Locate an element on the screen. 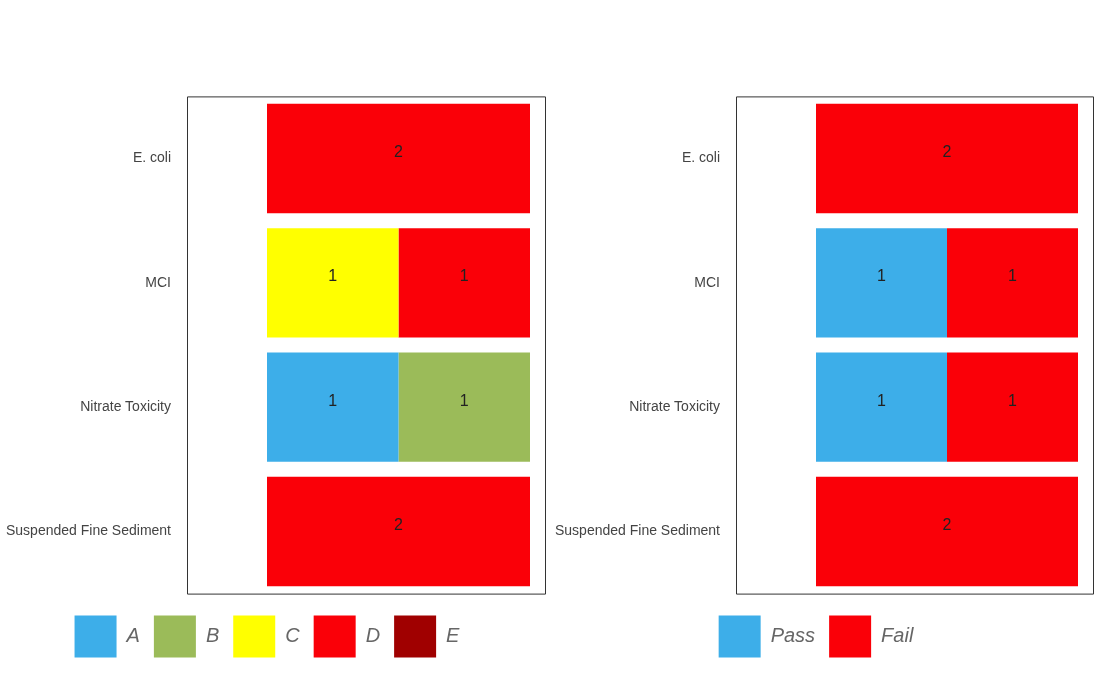 This screenshot has width=1098, height=690. legend-label: B is located at coordinates (212, 635).